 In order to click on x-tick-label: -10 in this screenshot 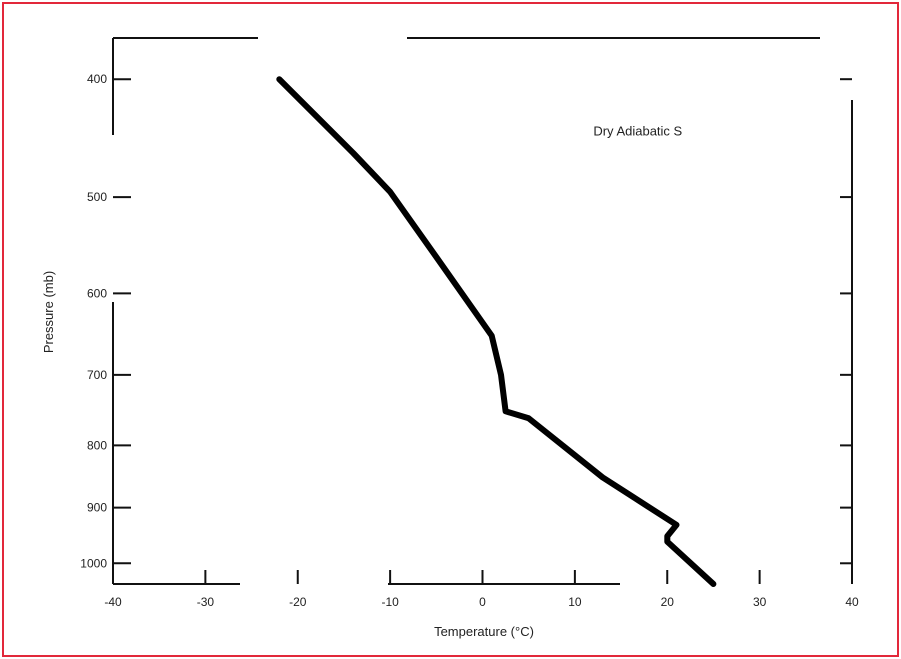, I will do `click(390, 602)`.